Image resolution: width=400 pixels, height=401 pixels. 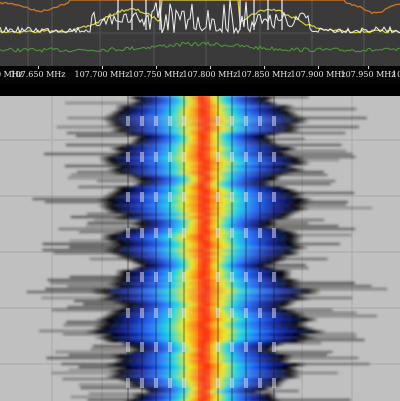 What do you see at coordinates (200, 47) in the screenshot?
I see `trace-green` at bounding box center [200, 47].